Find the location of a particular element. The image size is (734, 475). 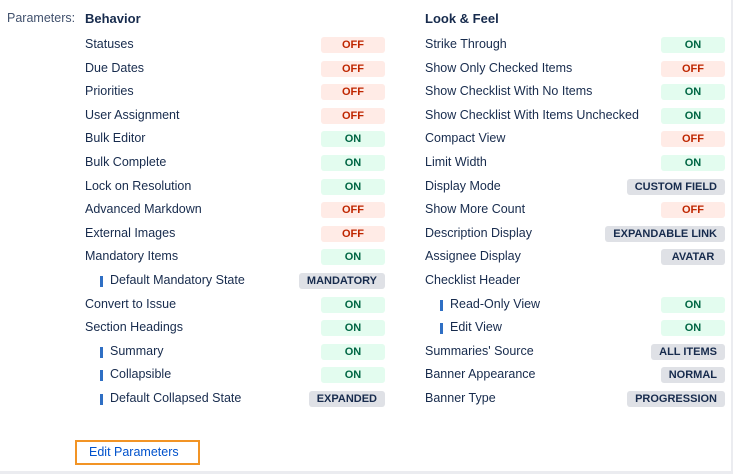

parameter-row: Show Checklist With No Items ON is located at coordinates (575, 92).